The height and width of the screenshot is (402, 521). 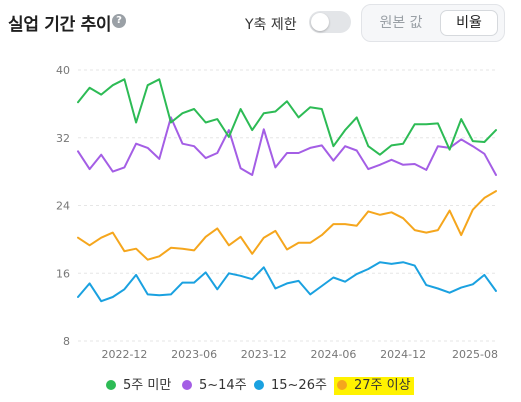 What do you see at coordinates (264, 354) in the screenshot?
I see `x-tick-label: 2023-12` at bounding box center [264, 354].